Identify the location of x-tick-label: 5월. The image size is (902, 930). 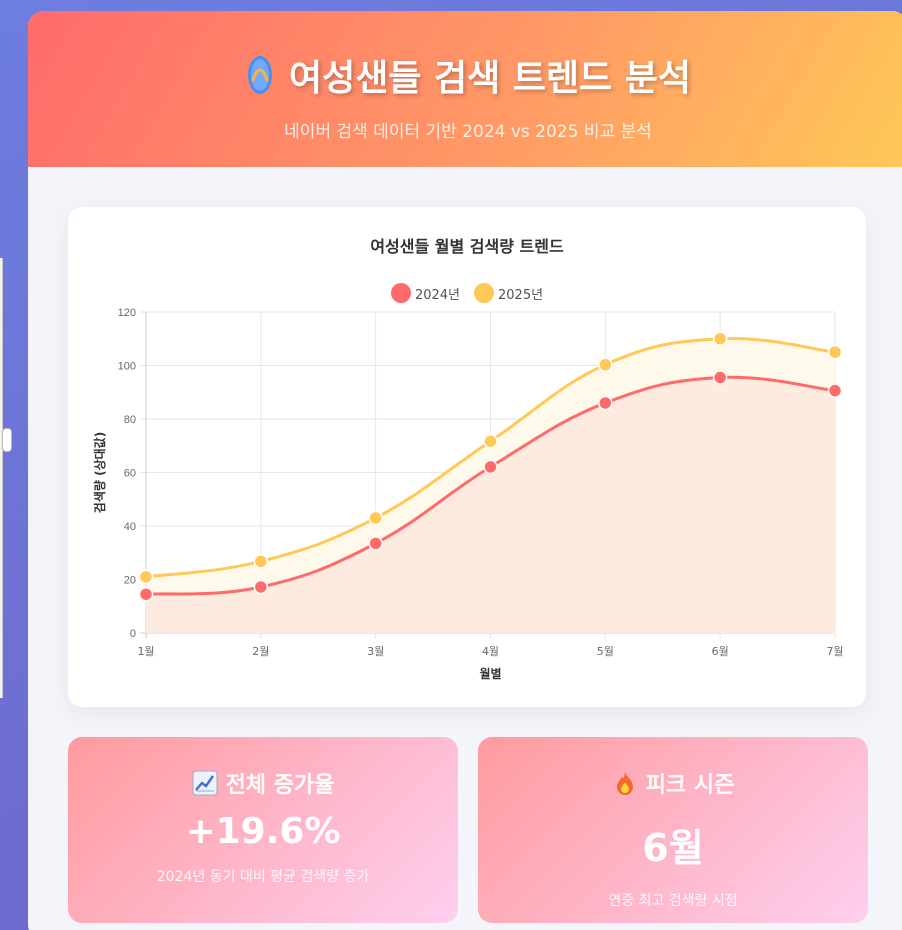
(605, 651).